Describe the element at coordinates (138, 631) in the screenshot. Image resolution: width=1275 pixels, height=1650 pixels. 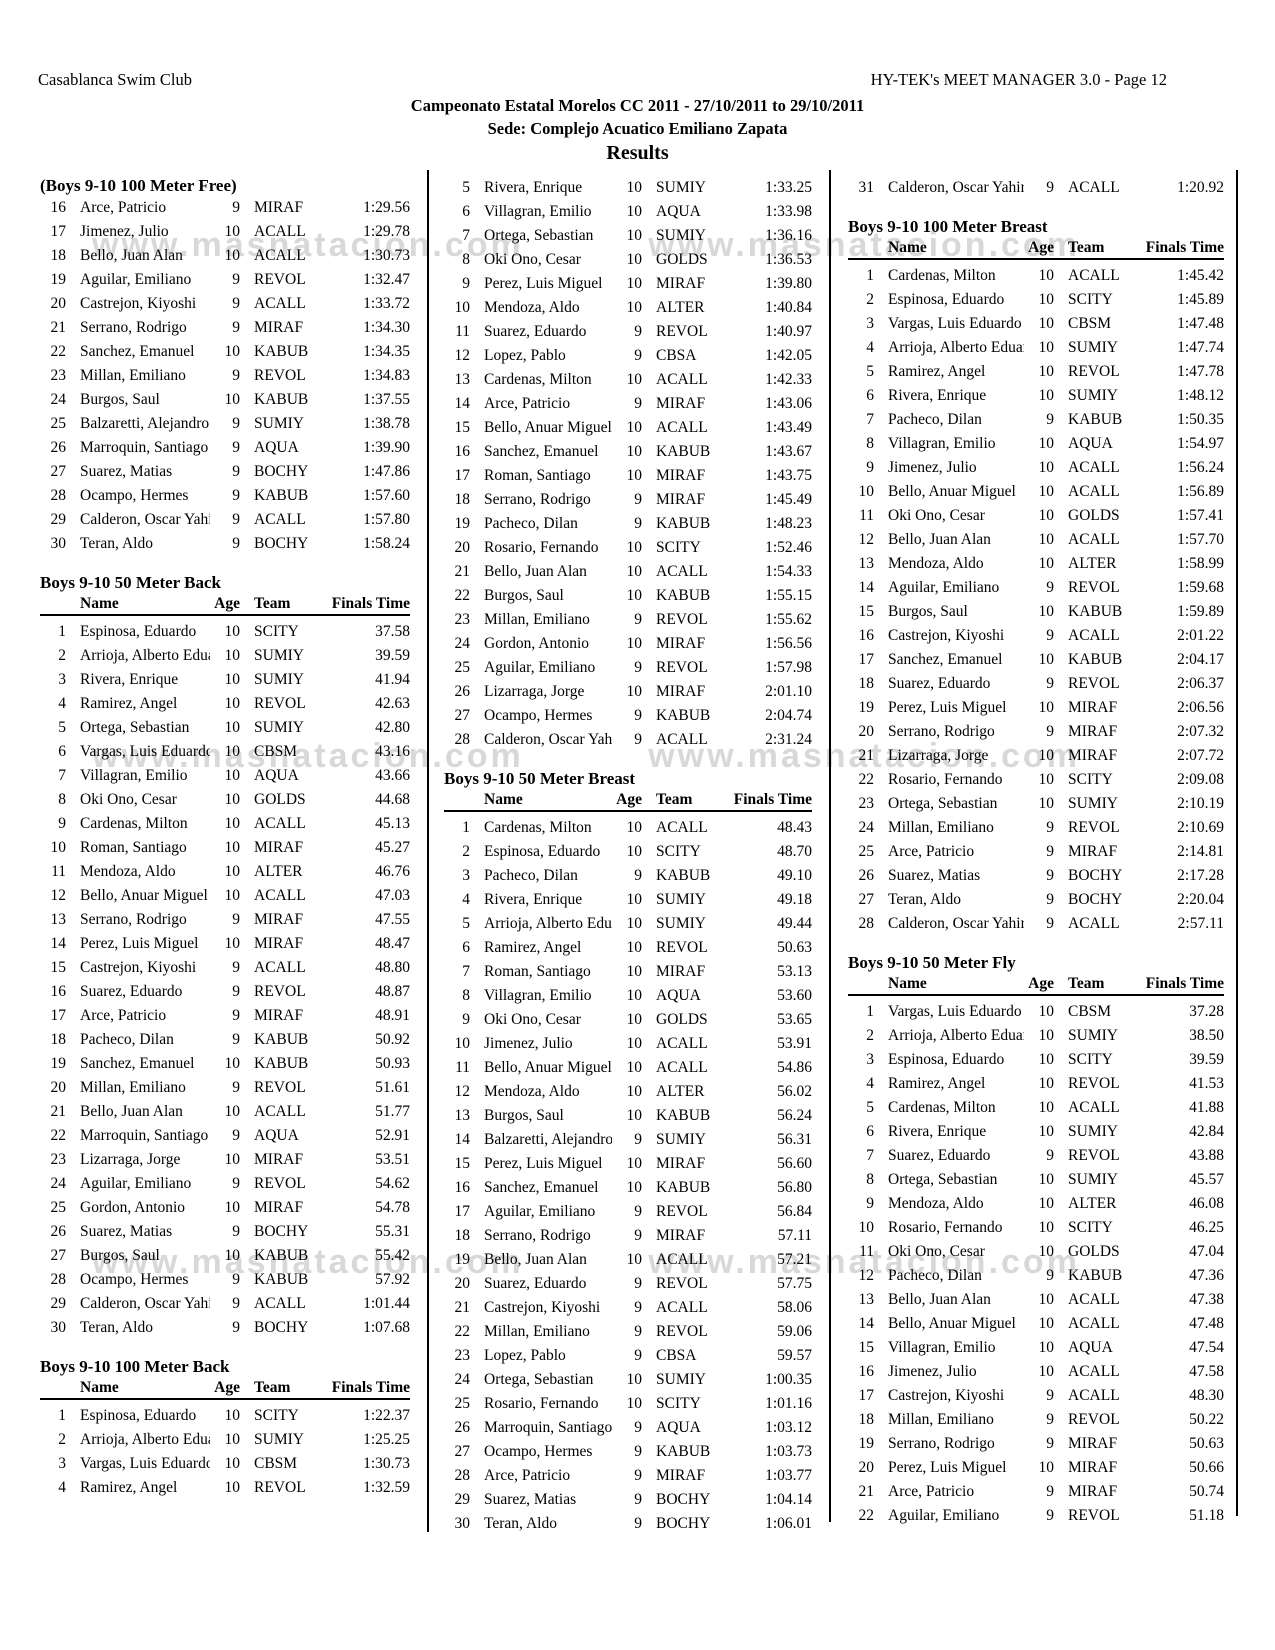
I see `name-cell: Espinosa, Eduardo` at that location.